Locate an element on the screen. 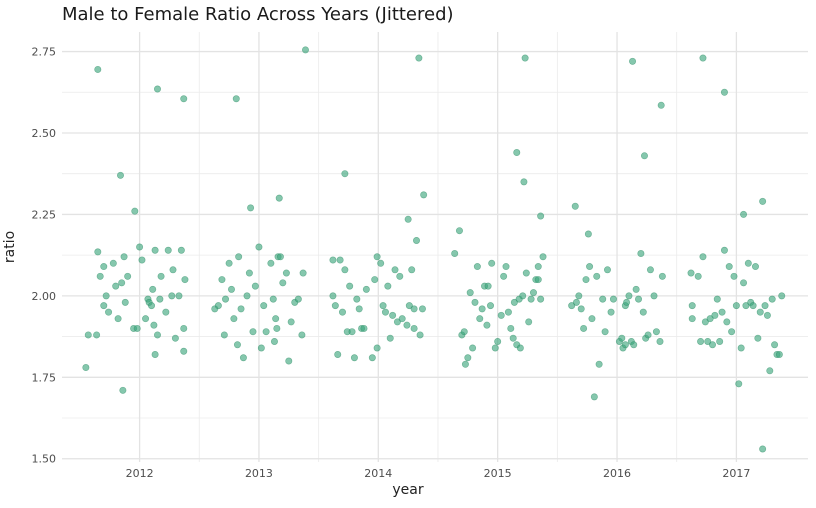  x-tick-label: 2017 is located at coordinates (736, 473).